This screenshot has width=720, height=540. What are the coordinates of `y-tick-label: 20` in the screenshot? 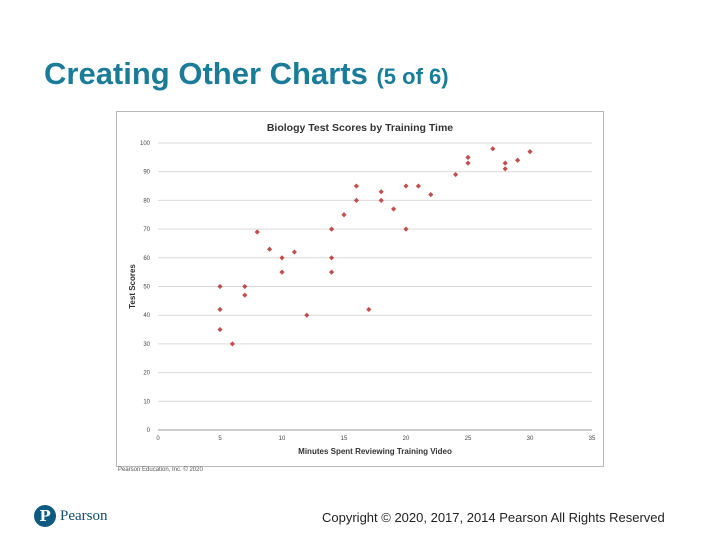 It's located at (146, 374).